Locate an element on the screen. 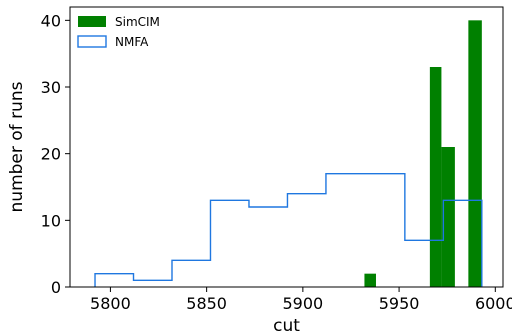 This screenshot has height=335, width=512. y-tick-label-40: 40 is located at coordinates (51, 20).